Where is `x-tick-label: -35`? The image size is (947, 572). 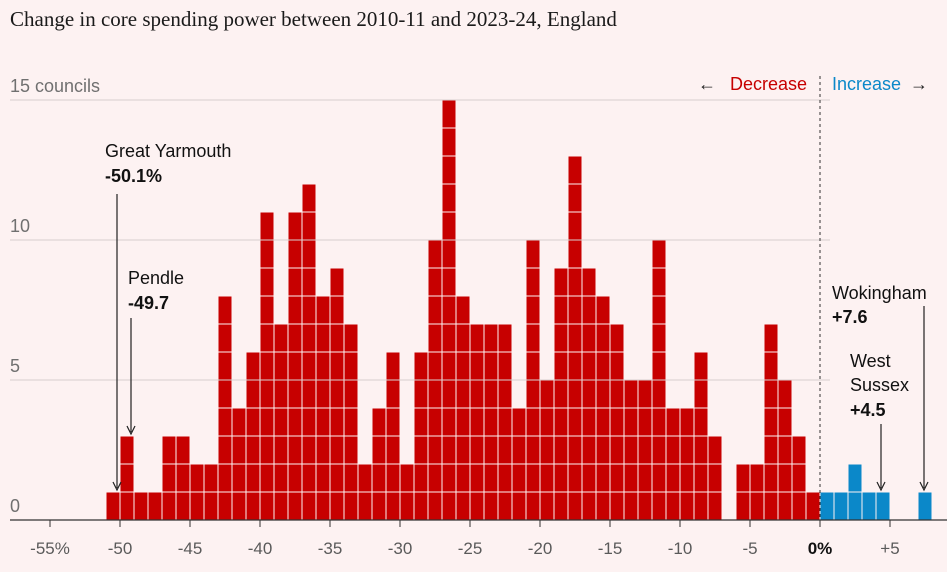 x-tick-label: -35 is located at coordinates (330, 548).